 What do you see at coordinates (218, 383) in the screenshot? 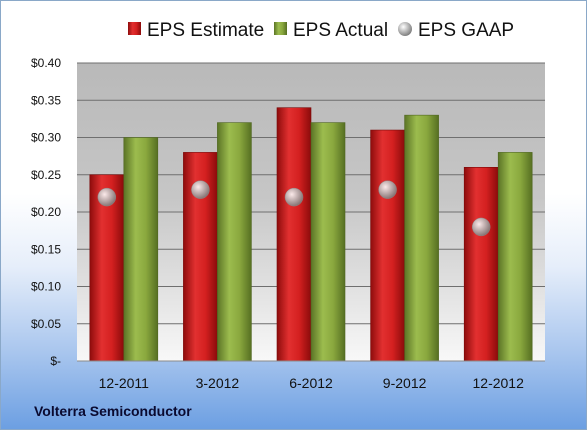
I see `x-tick-label: 3-2012` at bounding box center [218, 383].